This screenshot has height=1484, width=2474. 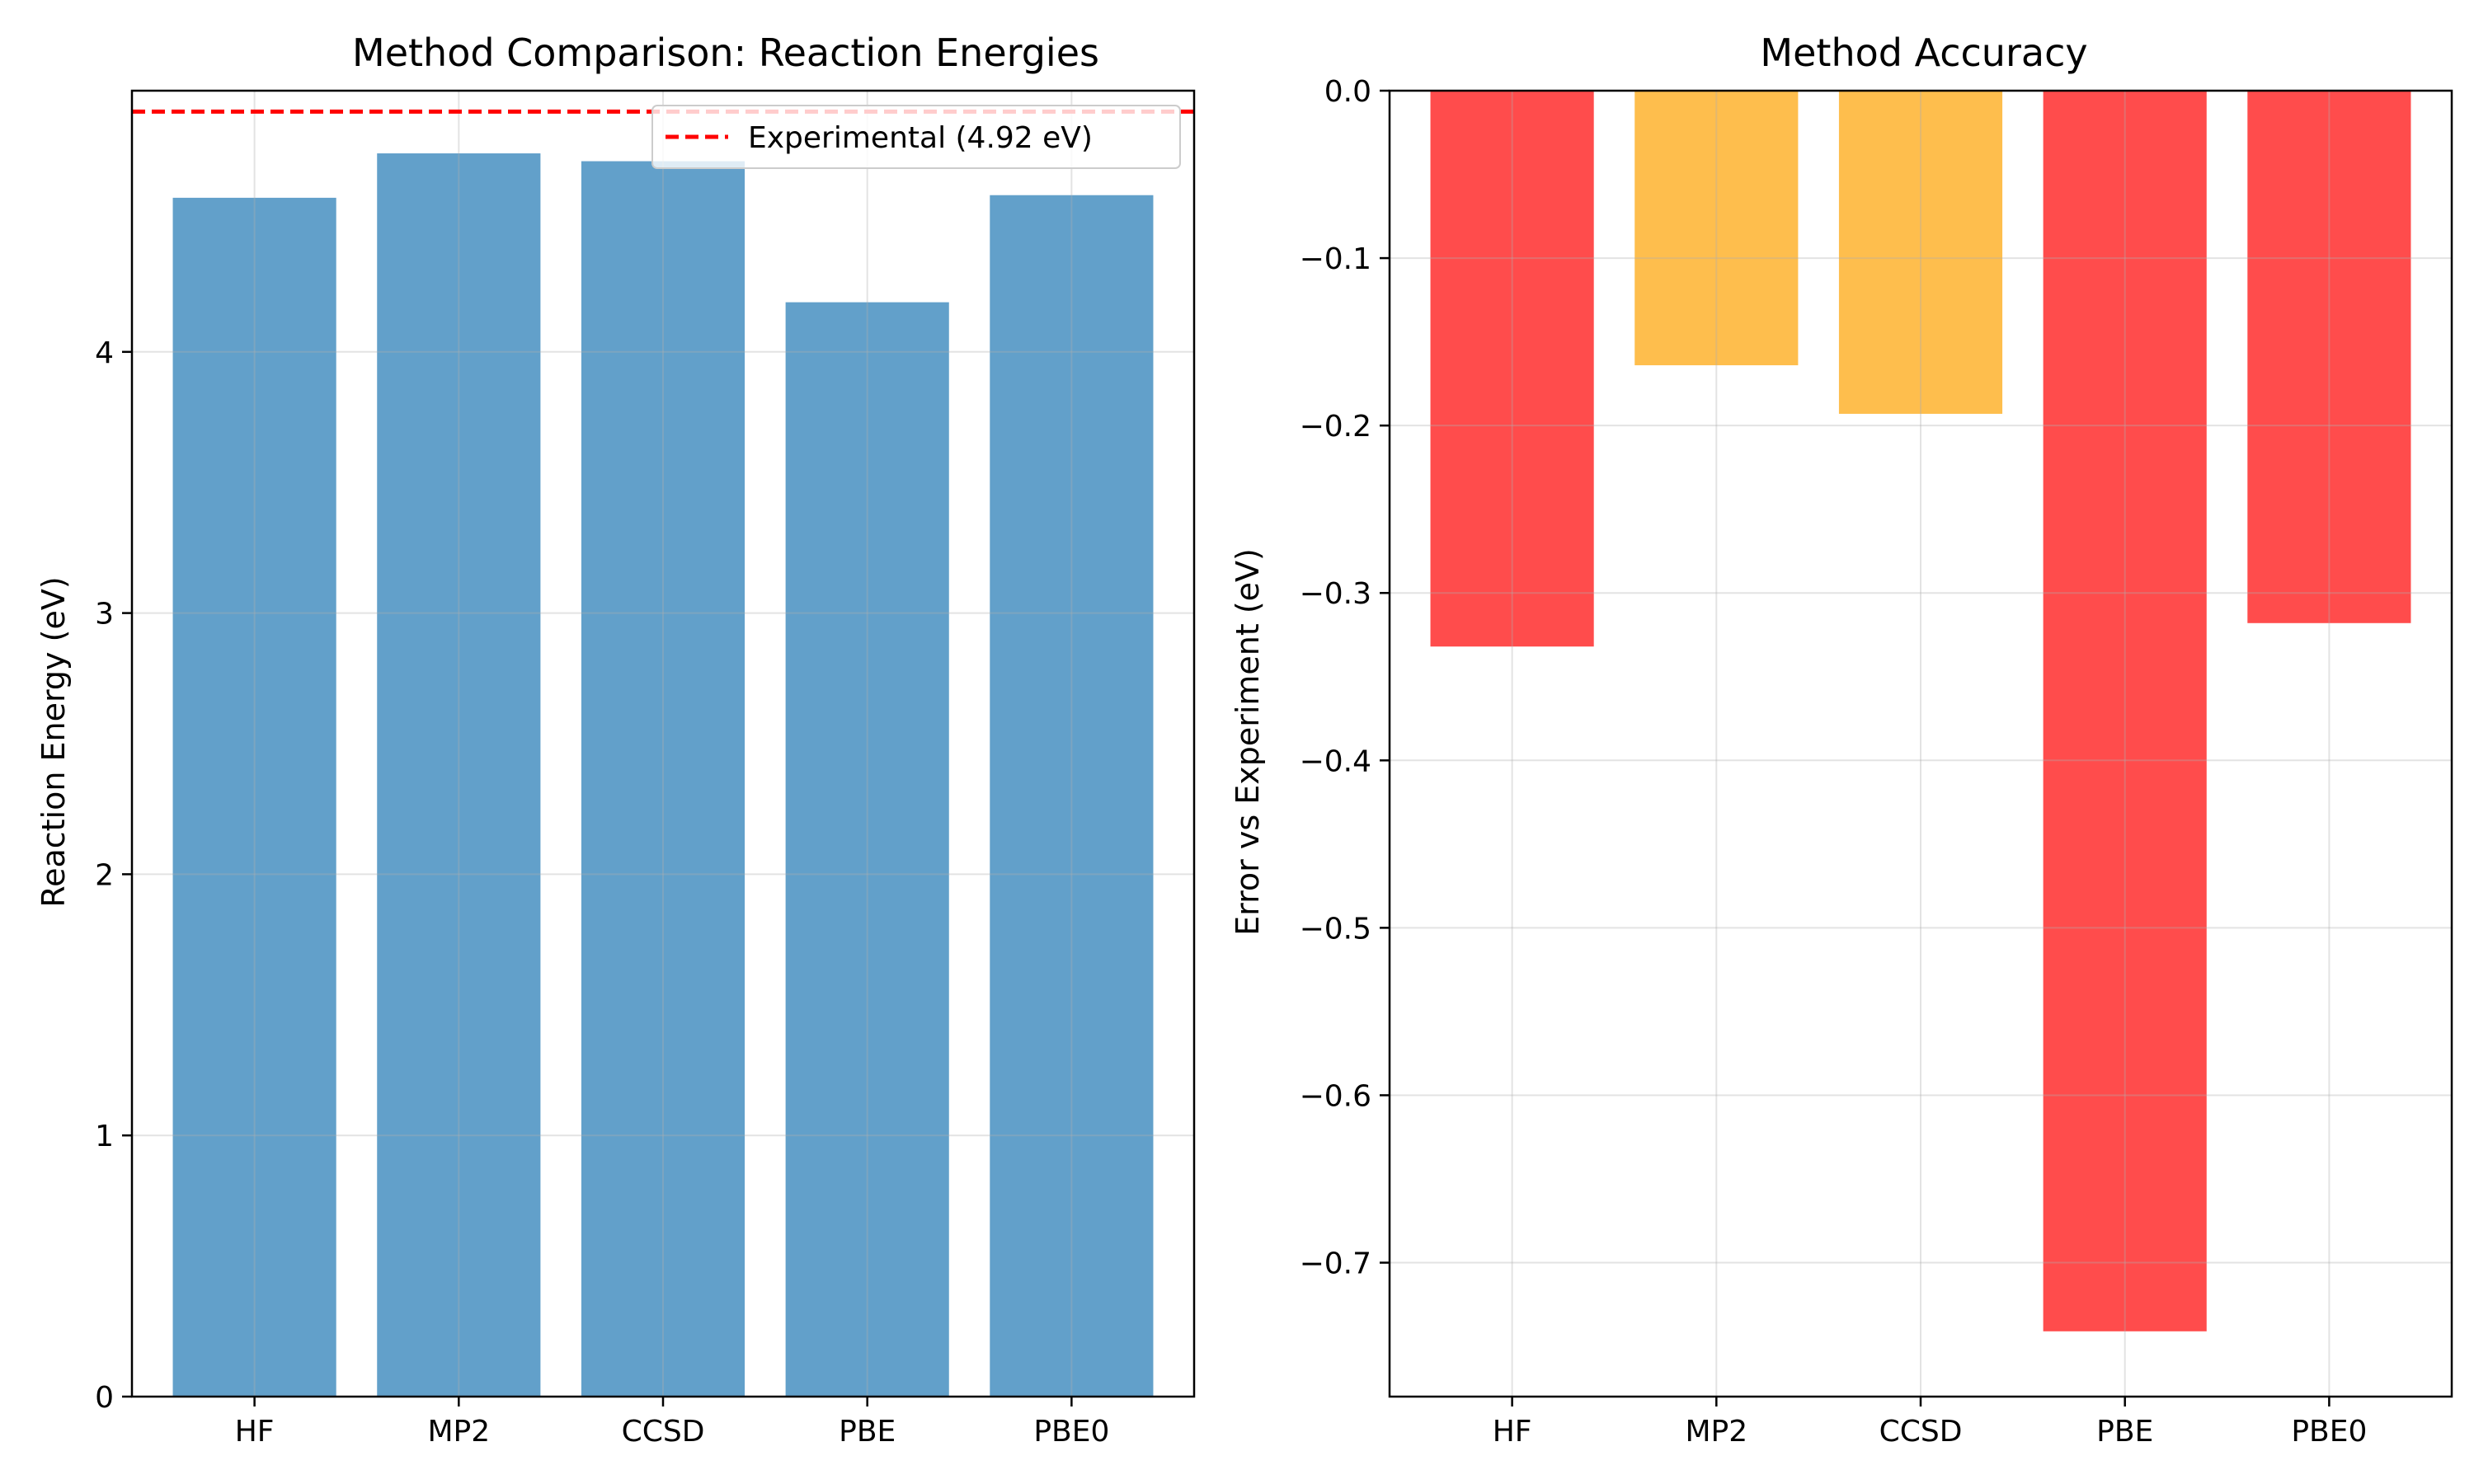 What do you see at coordinates (104, 353) in the screenshot?
I see `y-tick-label: 4` at bounding box center [104, 353].